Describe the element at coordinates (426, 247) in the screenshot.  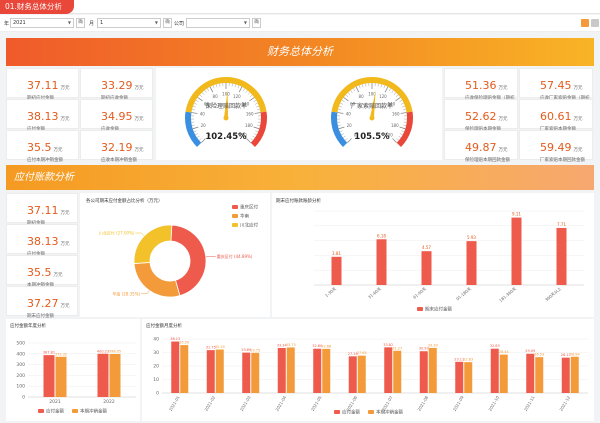
I see `aging-data-label: 4.57` at that location.